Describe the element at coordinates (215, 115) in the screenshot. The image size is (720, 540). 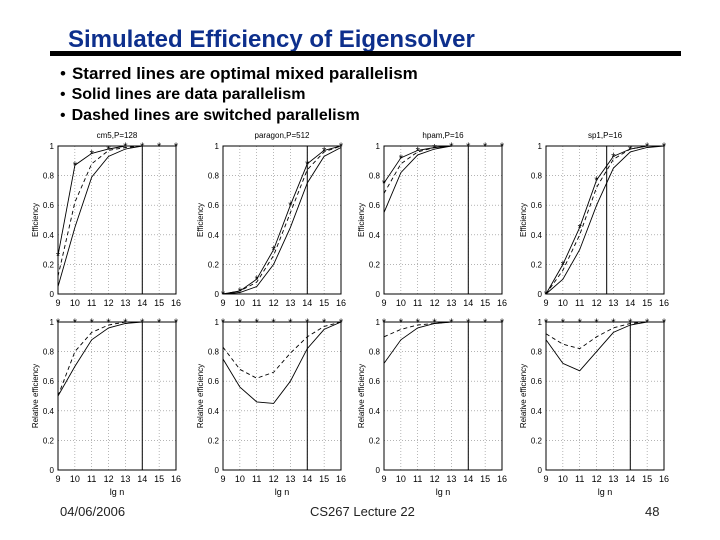
I see `bullet-text: Dashed lines are switched parallelism` at that location.